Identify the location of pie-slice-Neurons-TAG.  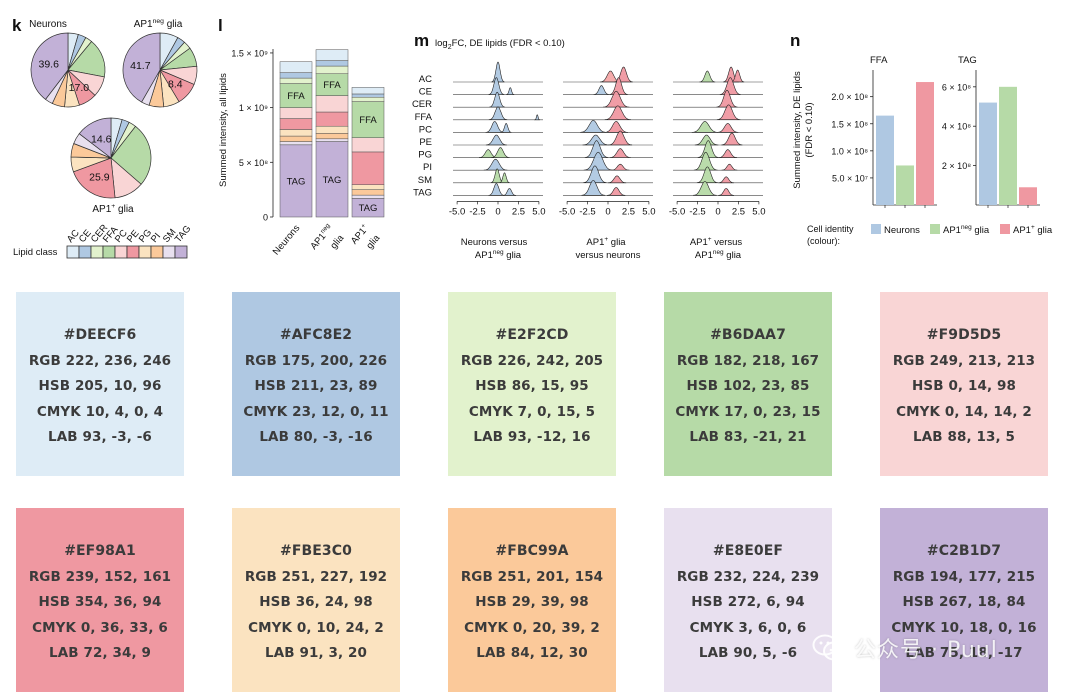
(49, 66).